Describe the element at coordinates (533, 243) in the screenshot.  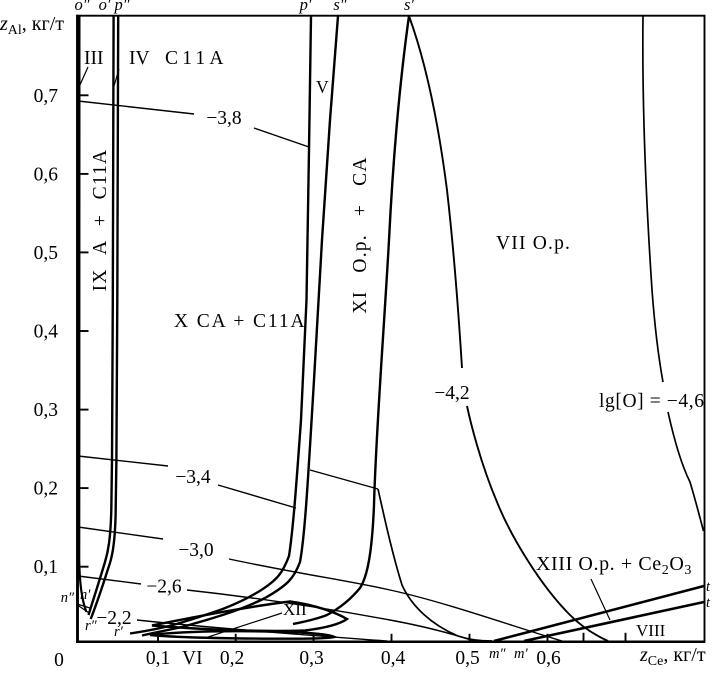
I see `svg-text: VII О.р.` at that location.